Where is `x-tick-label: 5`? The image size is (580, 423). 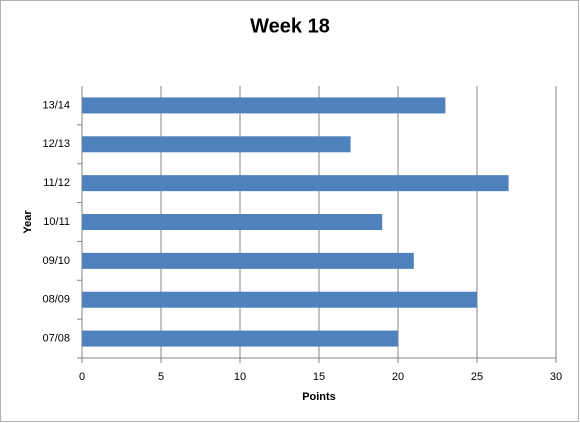 x-tick-label: 5 is located at coordinates (161, 377).